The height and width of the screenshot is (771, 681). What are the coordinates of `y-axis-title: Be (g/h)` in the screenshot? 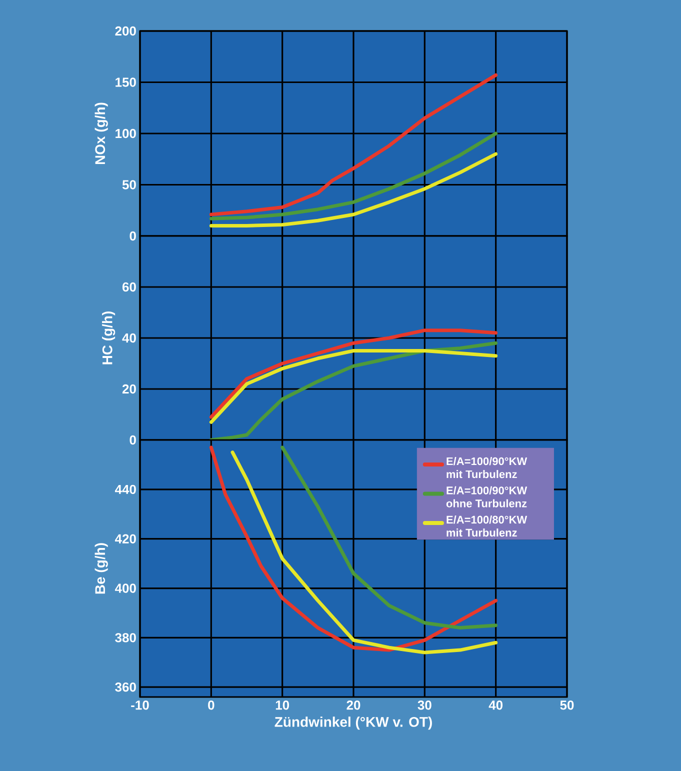 It's located at (101, 568).